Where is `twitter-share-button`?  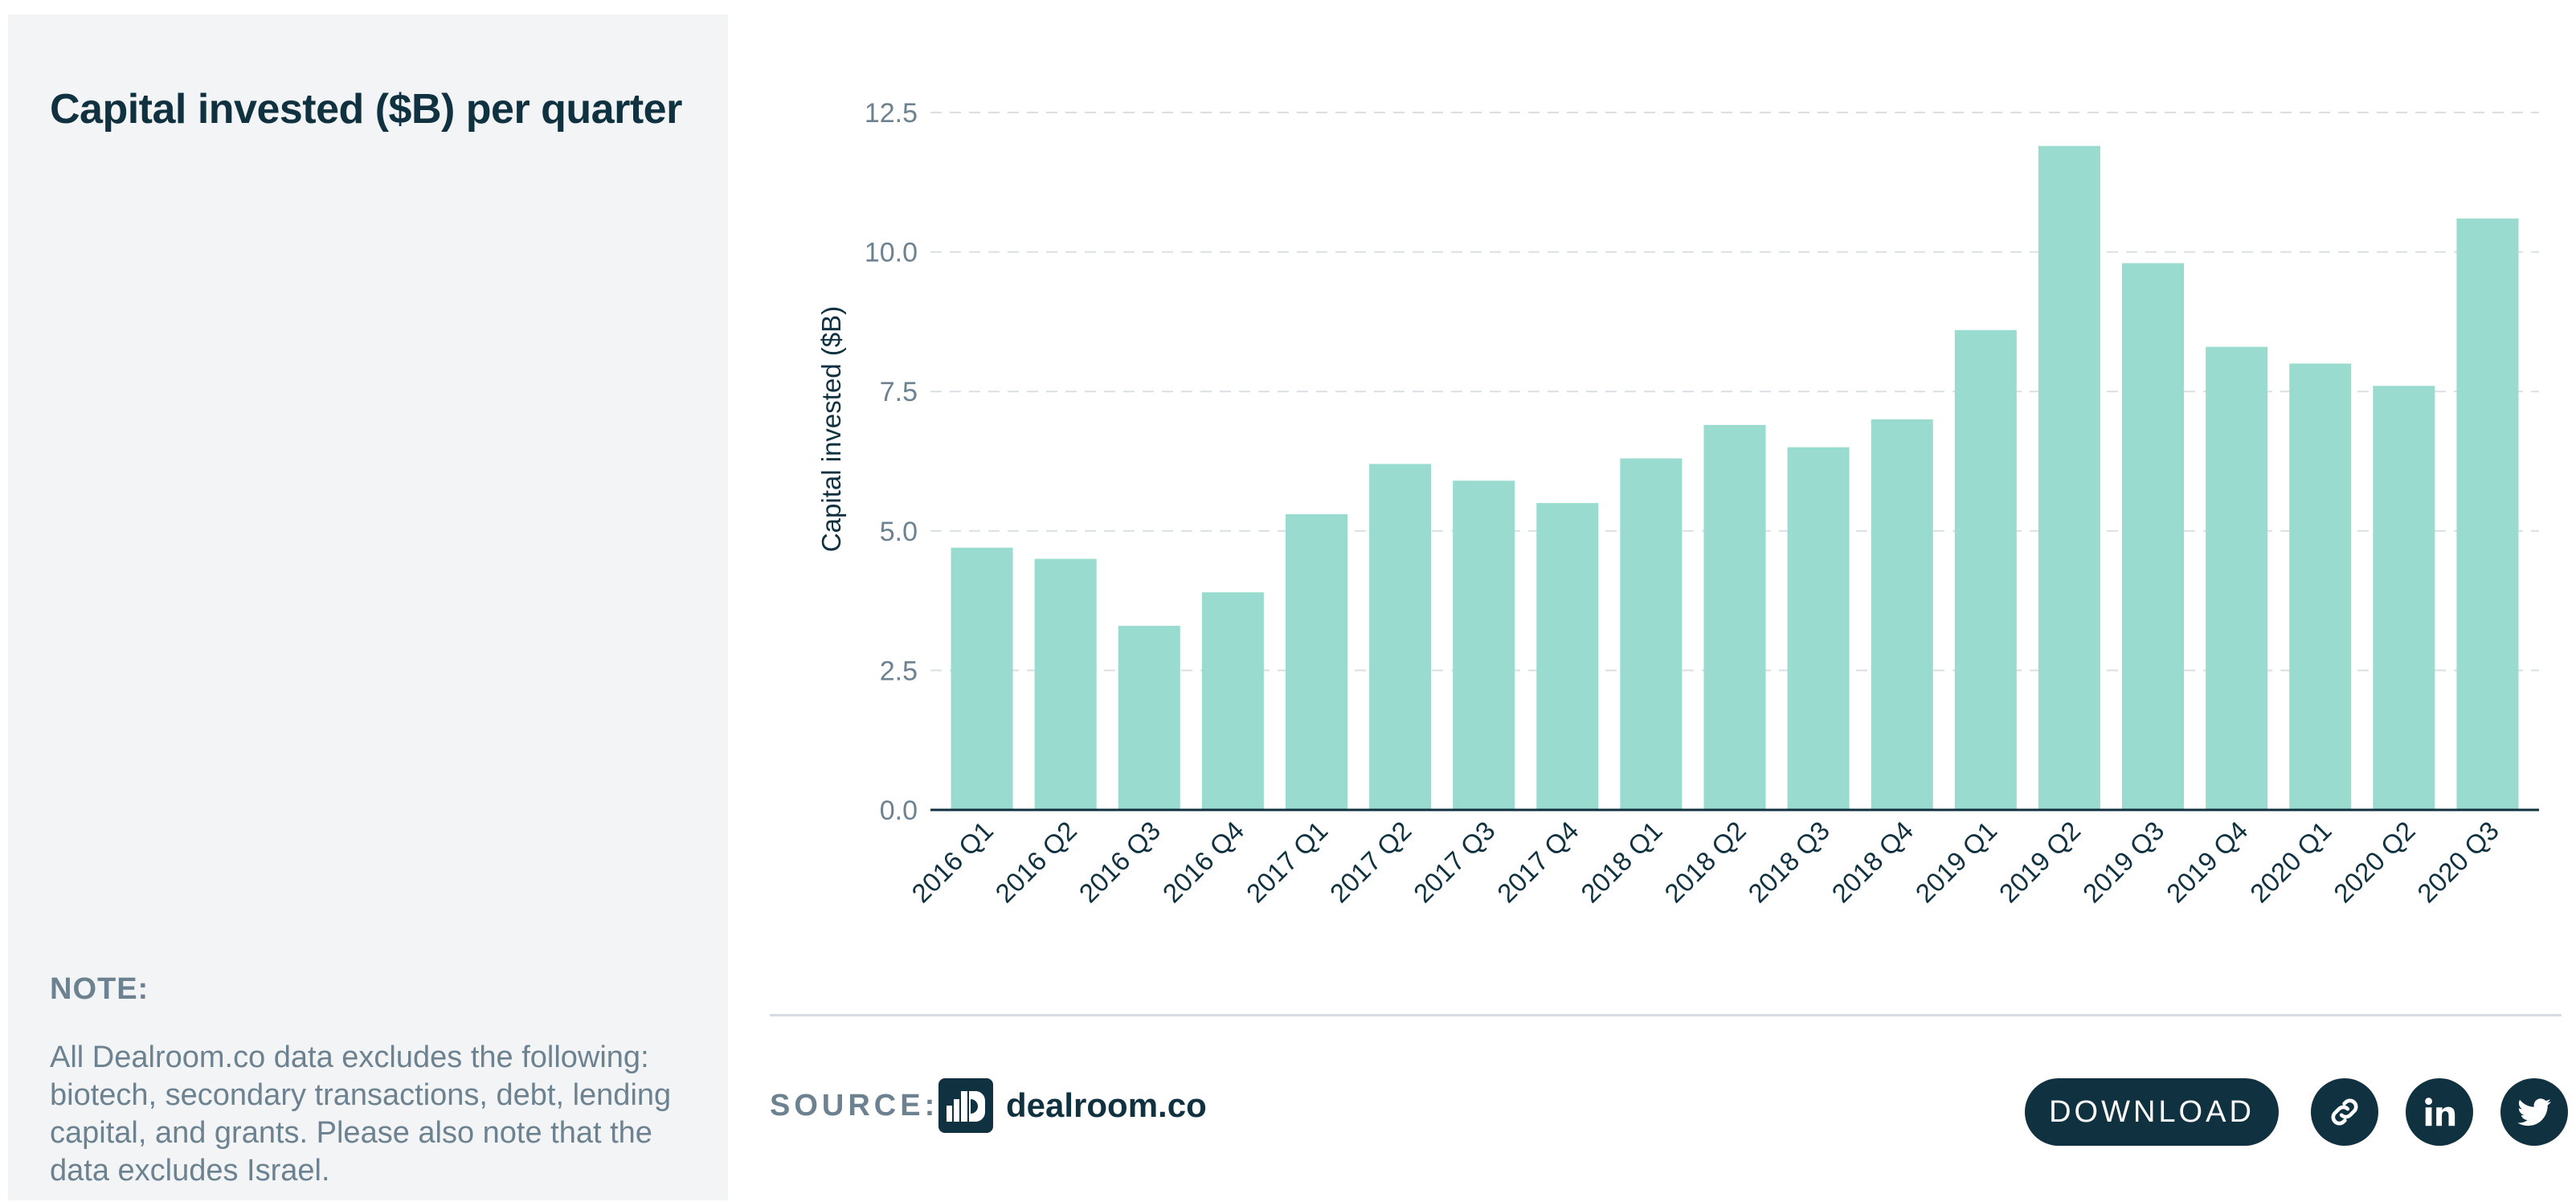
twitter-share-button is located at coordinates (2534, 1112).